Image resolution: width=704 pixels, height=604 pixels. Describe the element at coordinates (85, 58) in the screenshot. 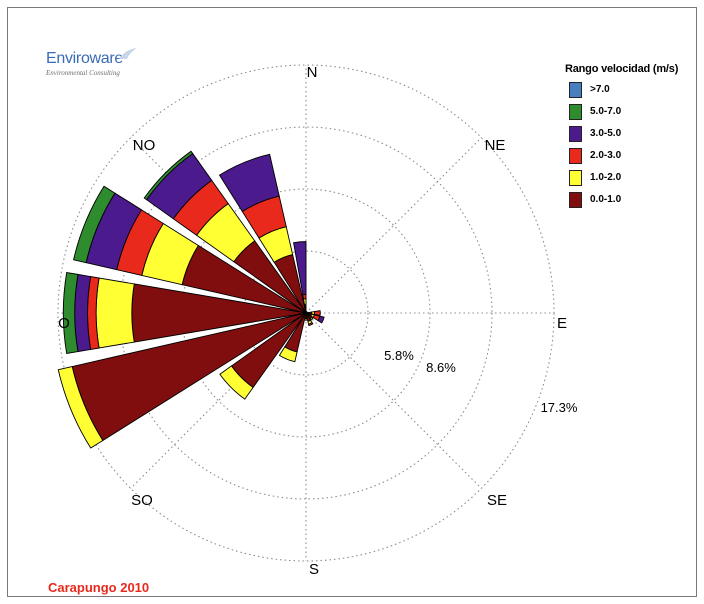

I see `logo-name: Enviroware` at that location.